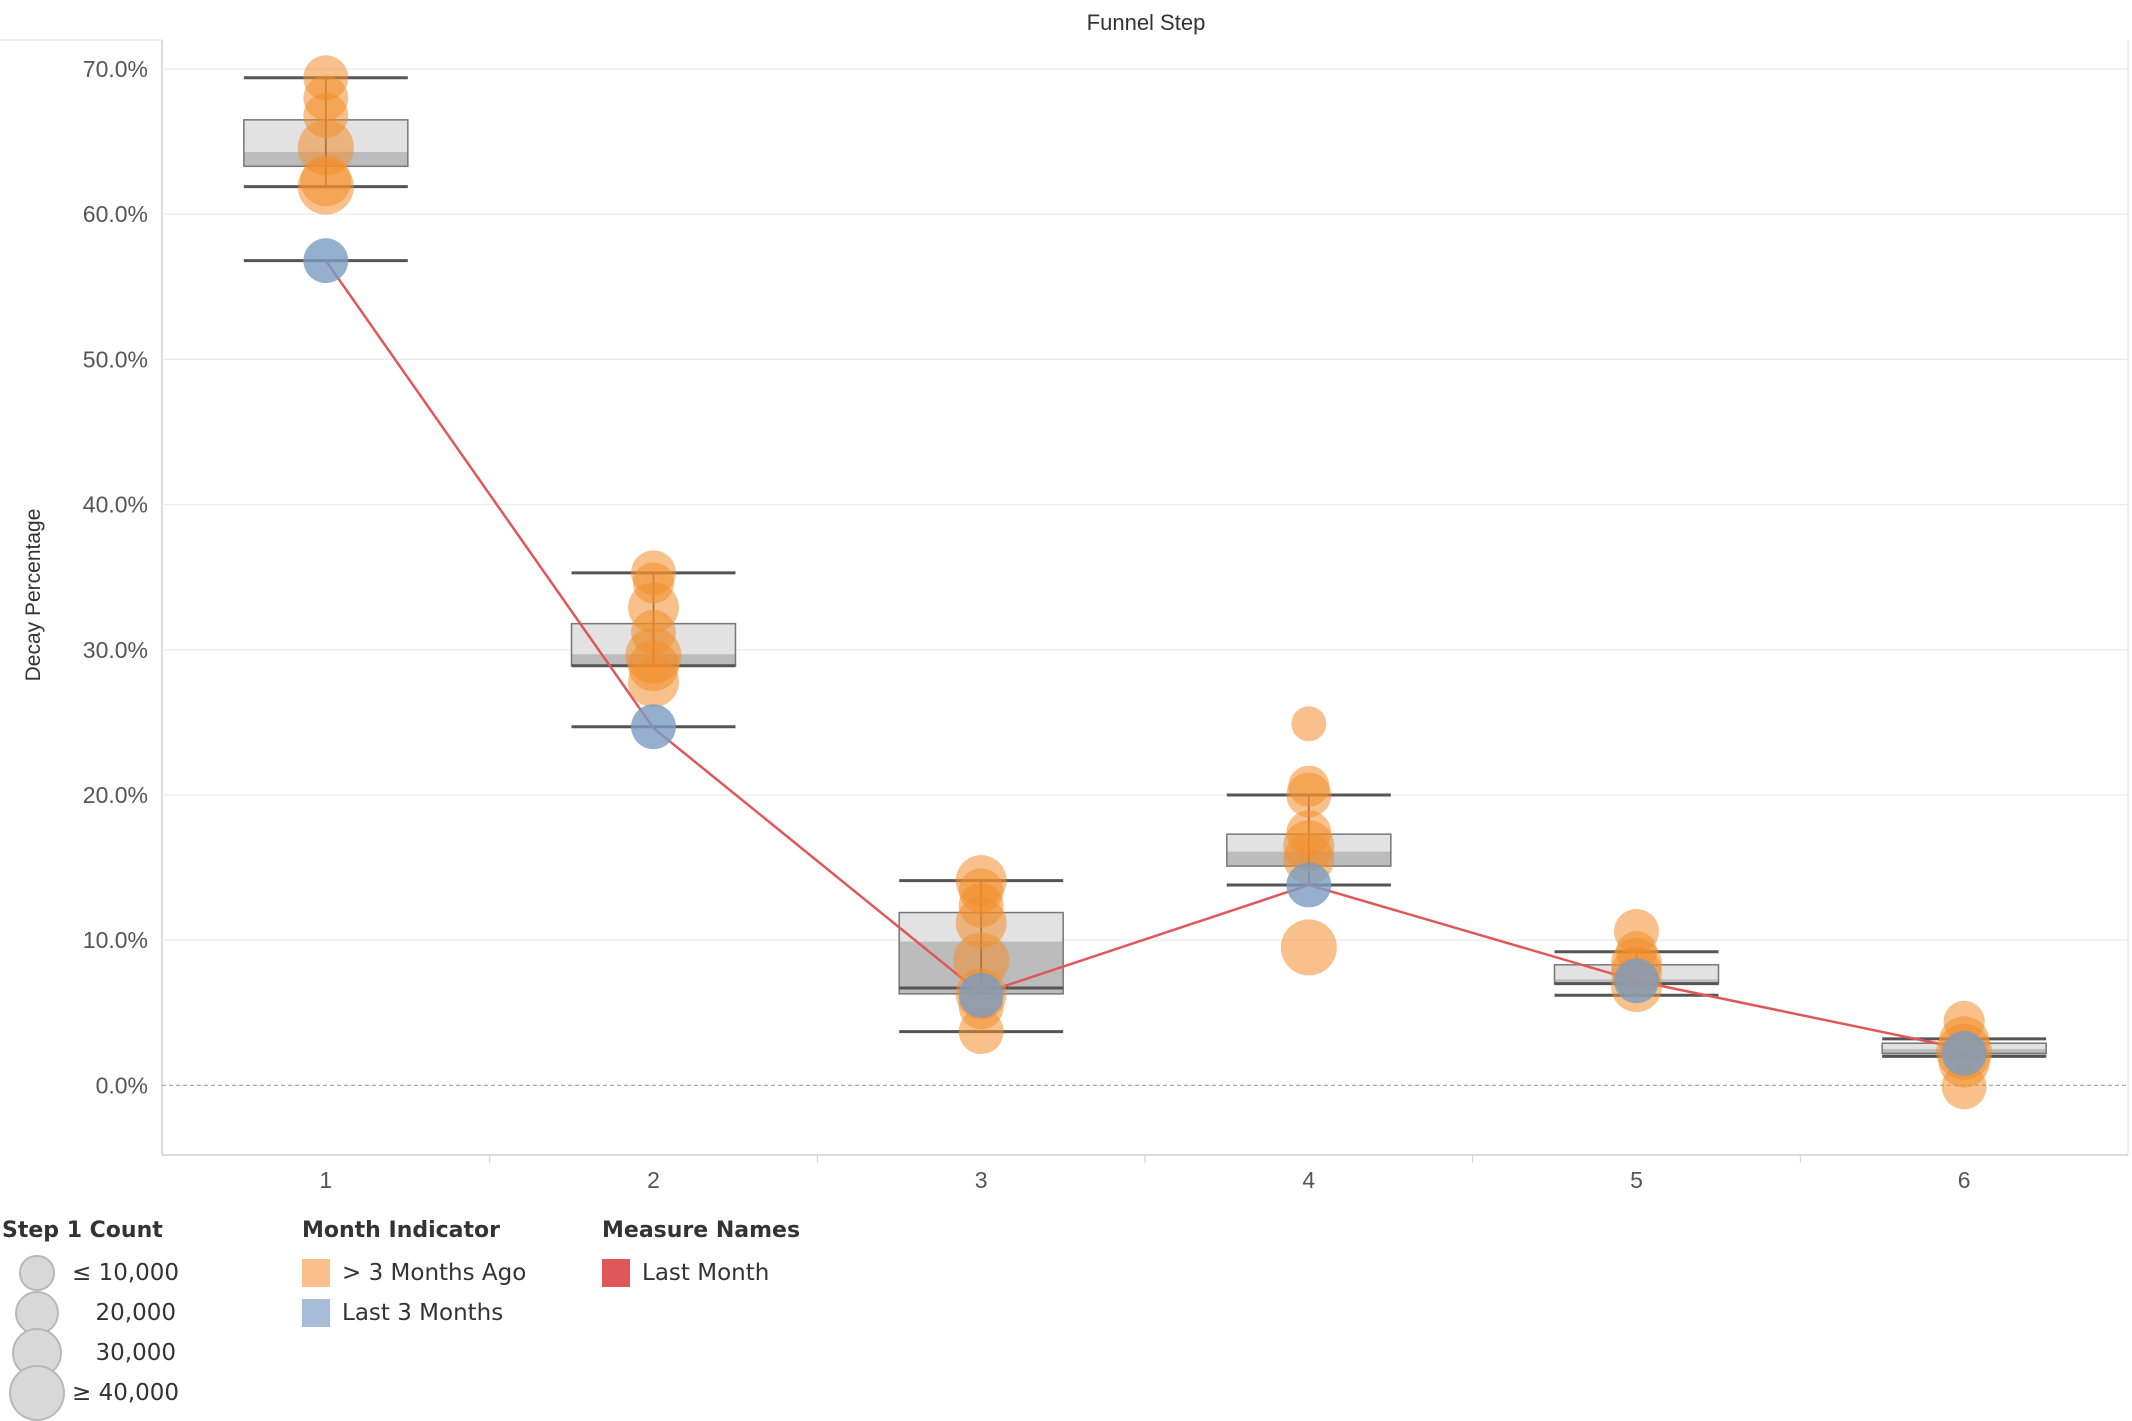 Image resolution: width=2132 pixels, height=1421 pixels. I want to click on legend-measure-names: Measure Names Last Month, so click(701, 1255).